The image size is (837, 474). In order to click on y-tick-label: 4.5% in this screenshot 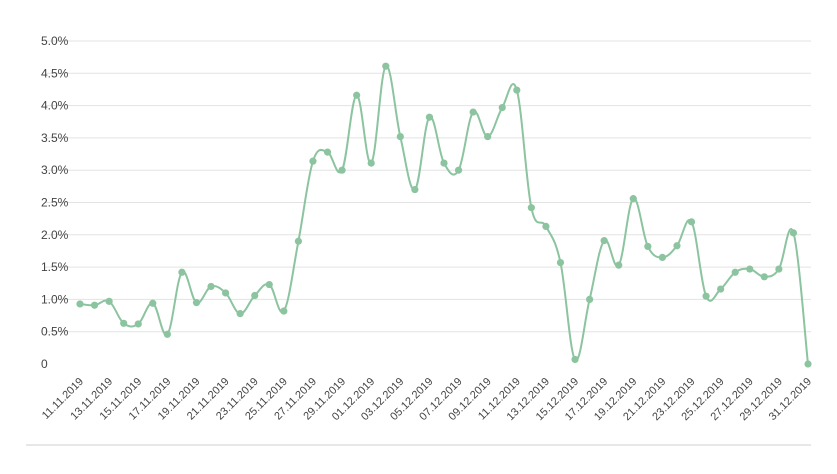, I will do `click(55, 73)`.